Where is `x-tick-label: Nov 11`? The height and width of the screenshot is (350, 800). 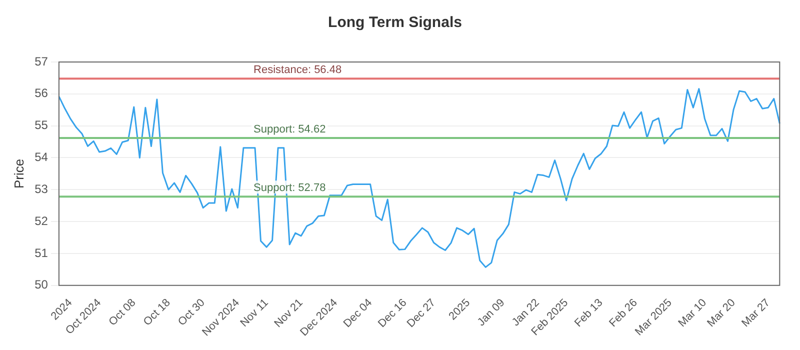
x-tick-label: Nov 11 is located at coordinates (254, 313).